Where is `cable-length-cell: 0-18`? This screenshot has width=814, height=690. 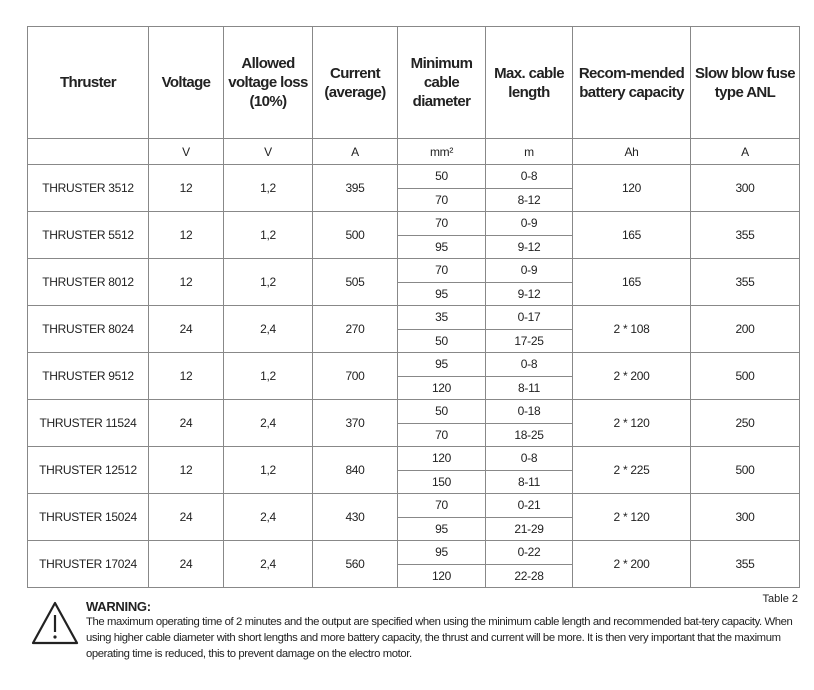
cable-length-cell: 0-18 is located at coordinates (529, 411).